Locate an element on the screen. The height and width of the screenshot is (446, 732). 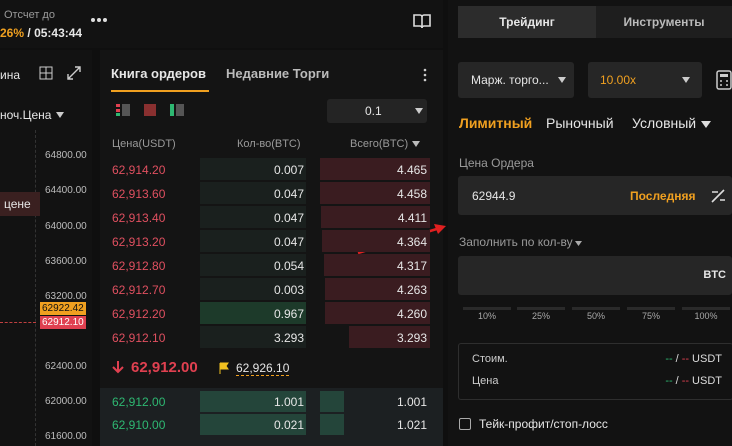
last-button: Последняя is located at coordinates (663, 196).